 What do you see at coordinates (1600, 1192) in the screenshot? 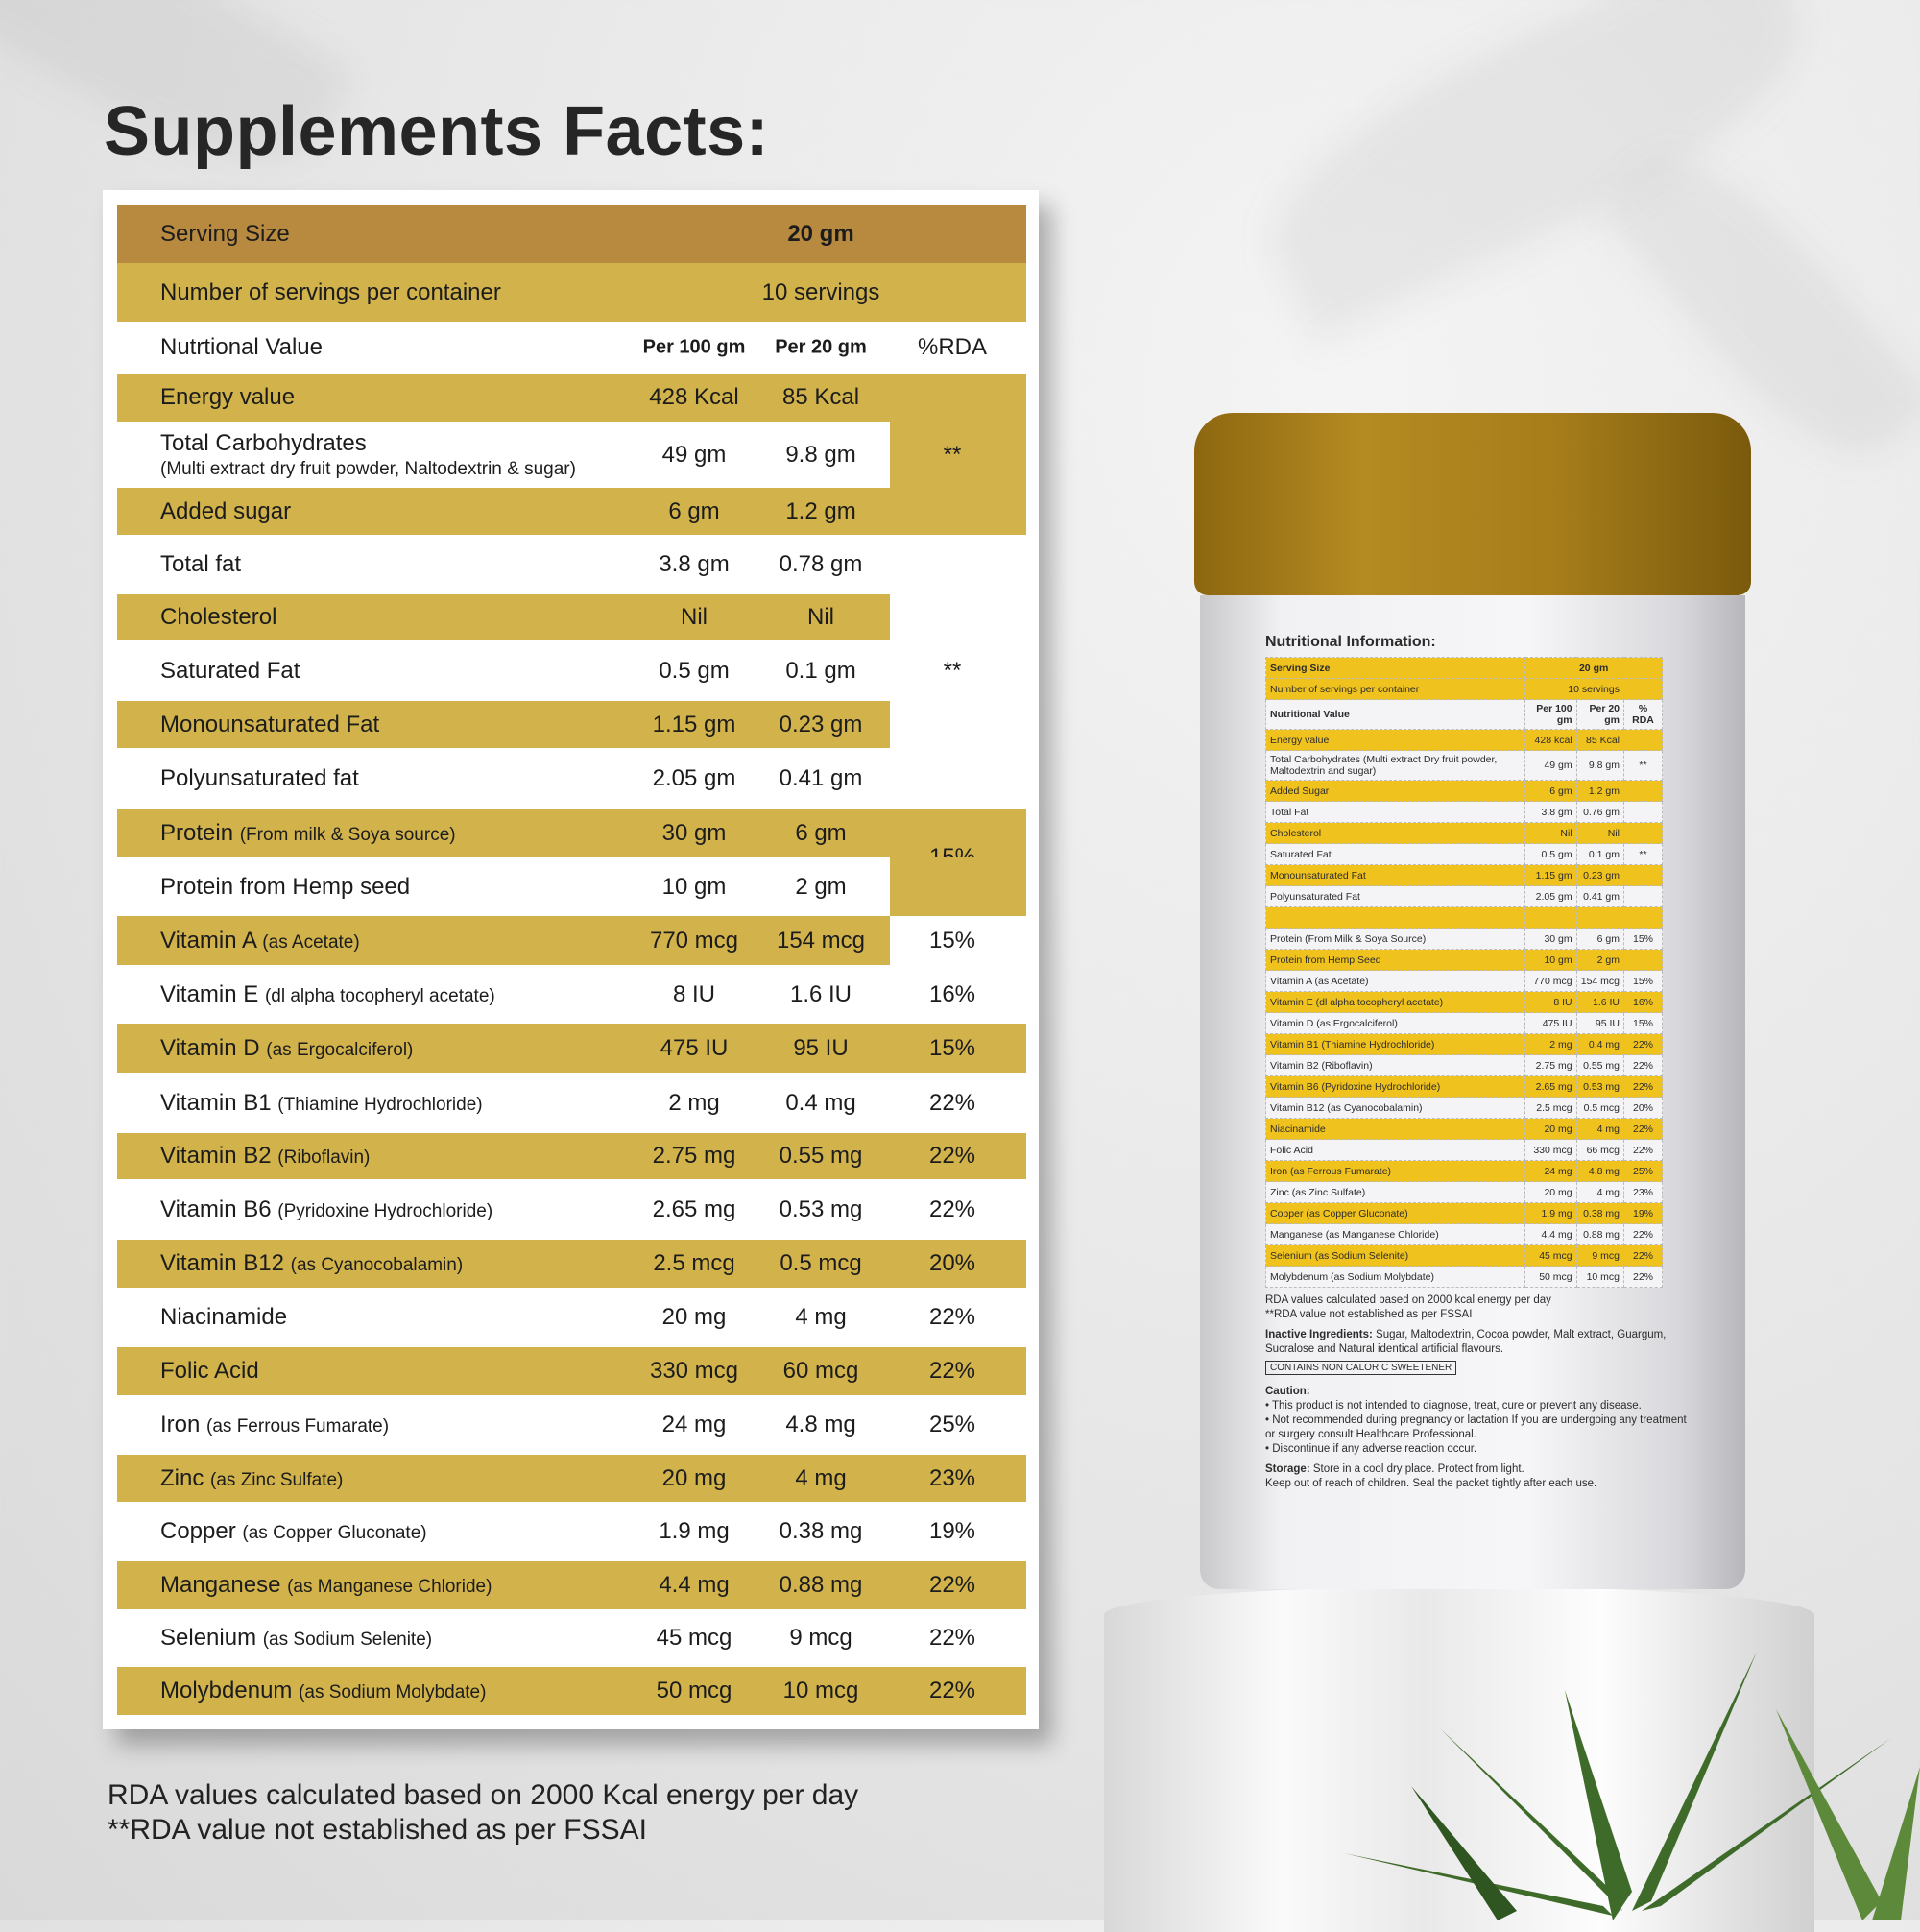
I see `can-table-cell: 4 mg` at bounding box center [1600, 1192].